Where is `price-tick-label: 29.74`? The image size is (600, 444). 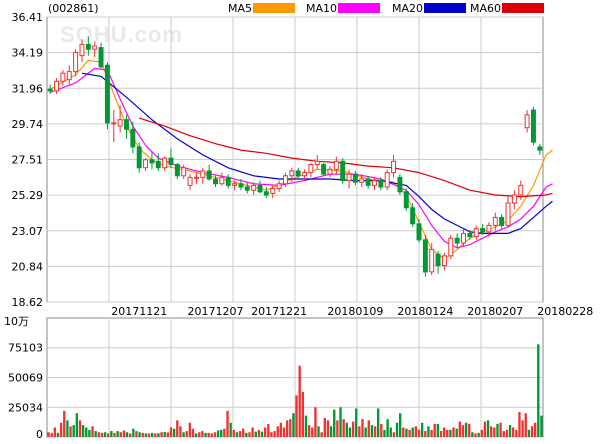
price-tick-label: 29.74 is located at coordinates (28, 124).